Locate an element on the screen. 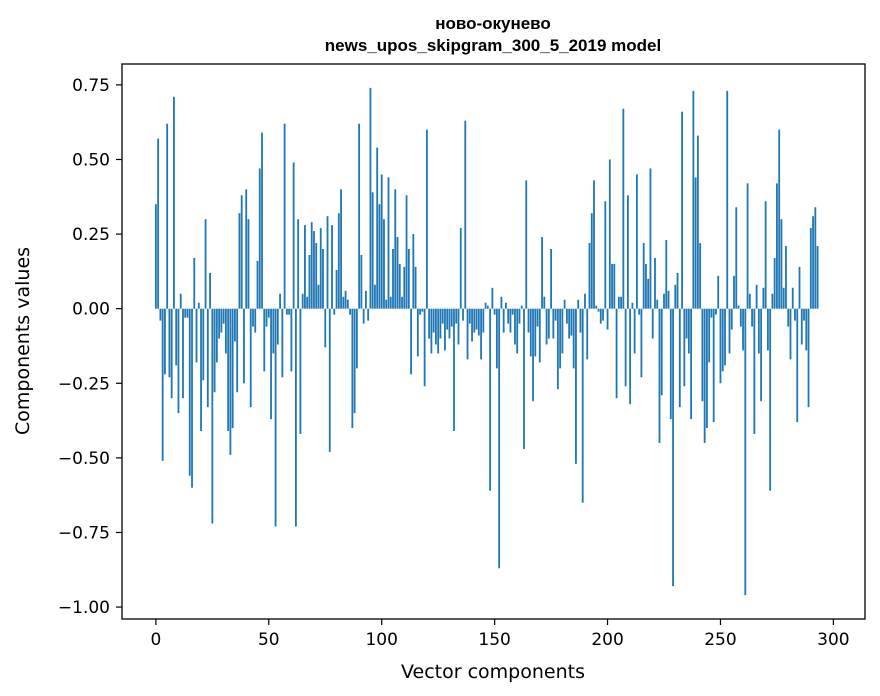 Image resolution: width=880 pixels, height=696 pixels. y-axis-ticks: 0.75 0.50 0.25 0.00 −0.25 −0.50 −0.75 −1.00 is located at coordinates (90, 347).